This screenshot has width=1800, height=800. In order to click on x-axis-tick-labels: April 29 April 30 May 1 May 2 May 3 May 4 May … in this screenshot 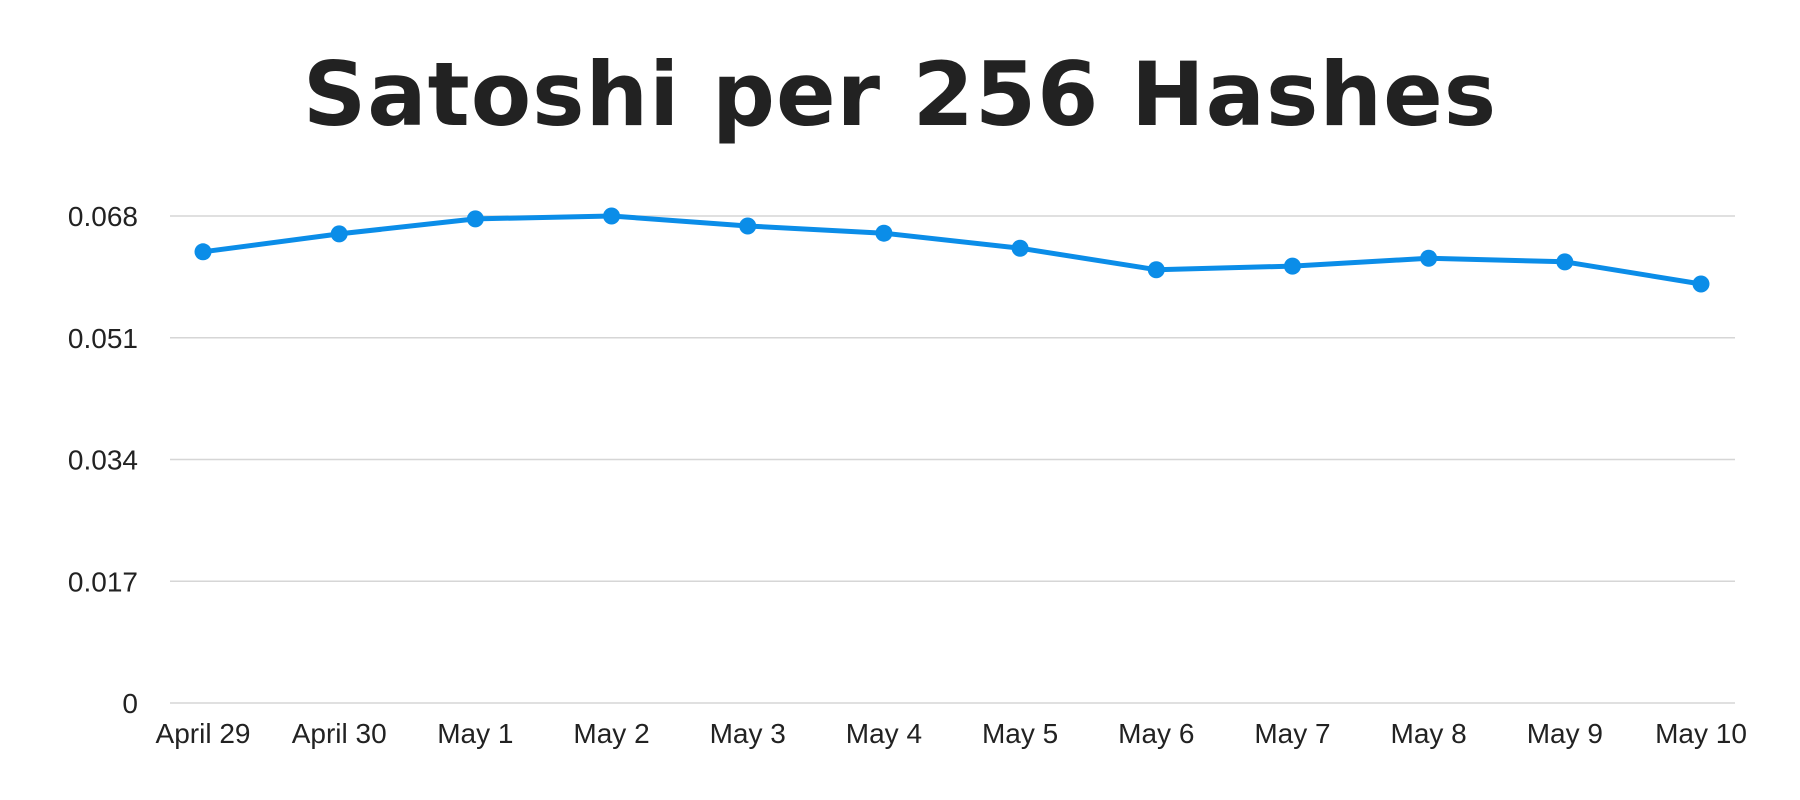, I will do `click(951, 733)`.